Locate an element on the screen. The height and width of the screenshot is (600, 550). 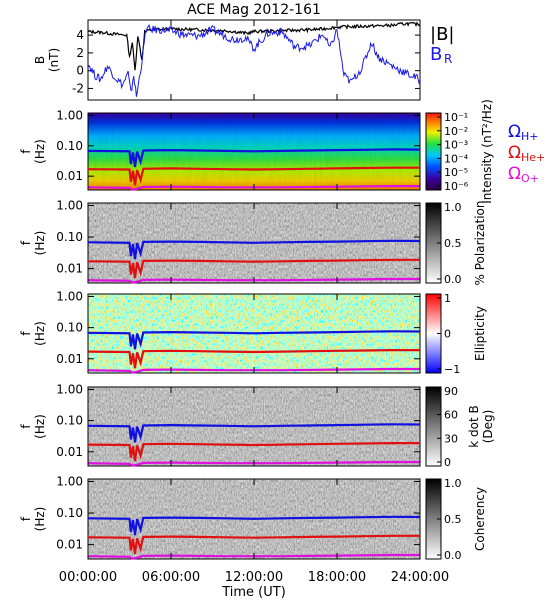
colorbar-label: Intensity (nT²/Hz) is located at coordinates (487, 151).